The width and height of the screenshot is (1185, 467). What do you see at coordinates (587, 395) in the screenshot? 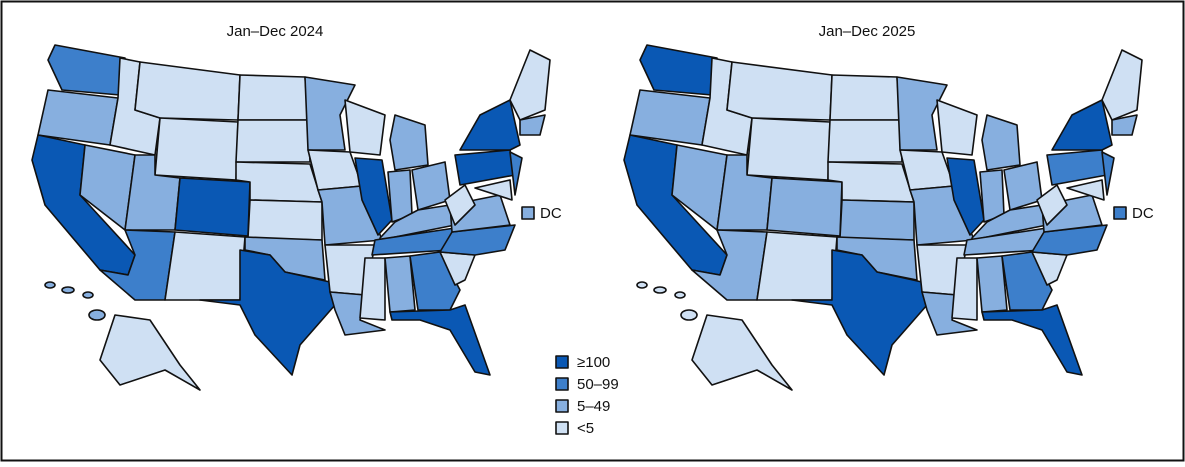
I see `legend: ≥100 50–99 5–49 <5` at bounding box center [587, 395].